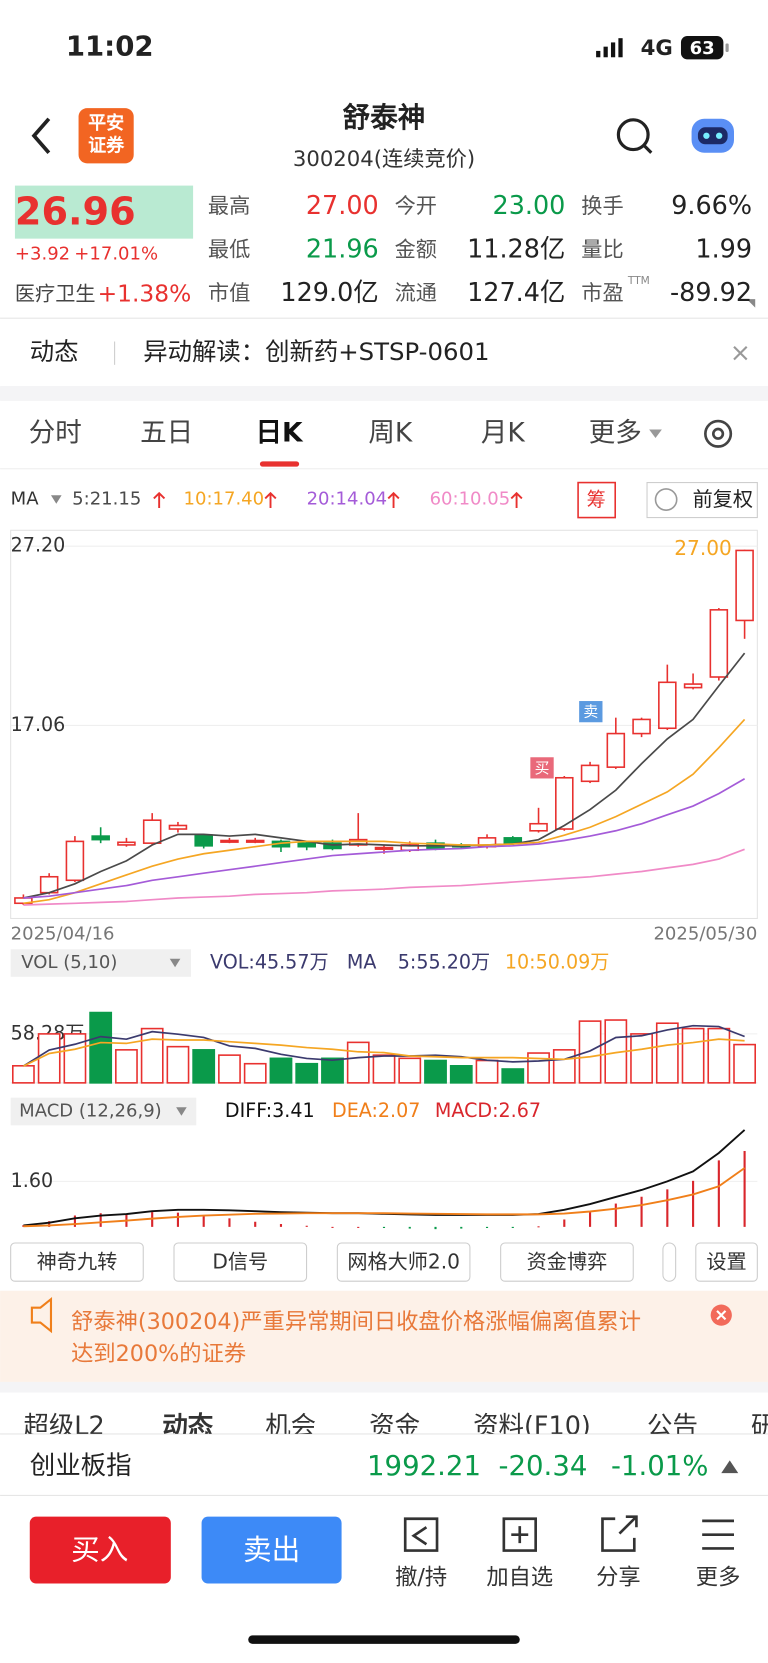  I want to click on logo-text: 证券, so click(106, 145).